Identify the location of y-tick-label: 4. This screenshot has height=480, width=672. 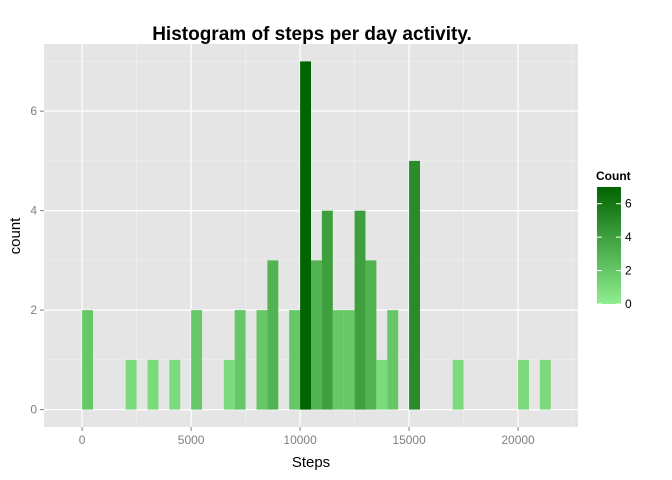
(33, 211).